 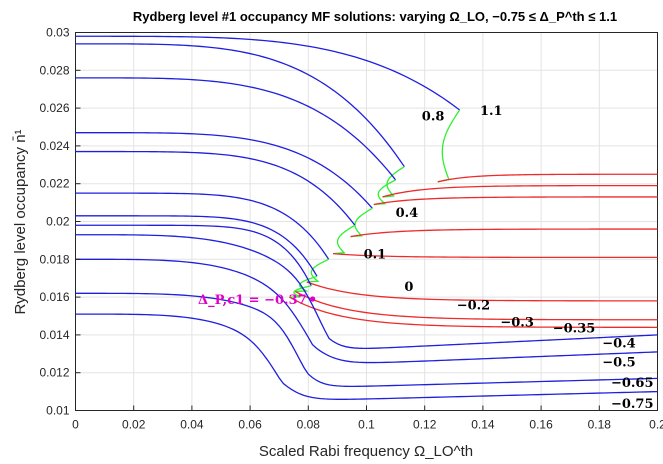 I want to click on x-axis-title: Scaled Rabi frequency Ω_LO^th, so click(x=366, y=451).